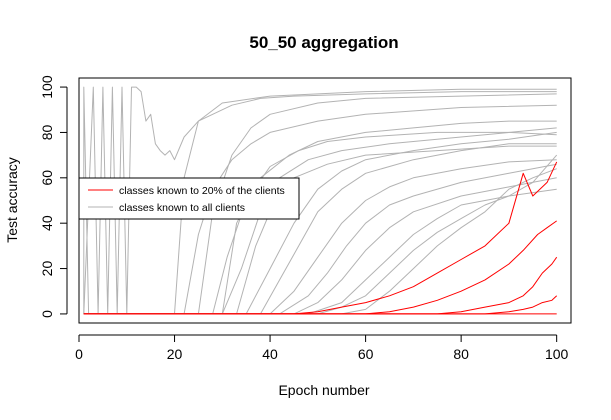 The image size is (611, 420). I want to click on legend-label-20pct: classes known to 20% of the clients, so click(202, 191).